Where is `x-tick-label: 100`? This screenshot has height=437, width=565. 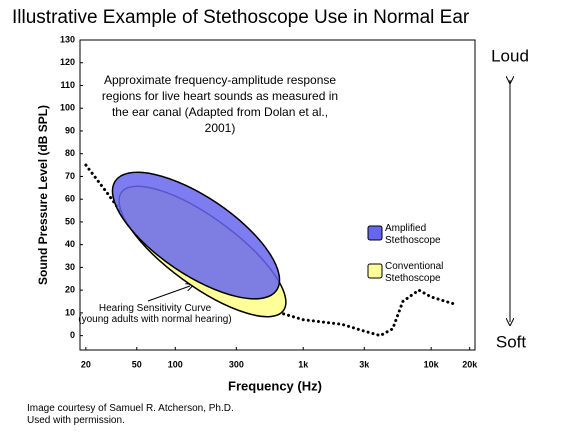 x-tick-label: 100 is located at coordinates (175, 364).